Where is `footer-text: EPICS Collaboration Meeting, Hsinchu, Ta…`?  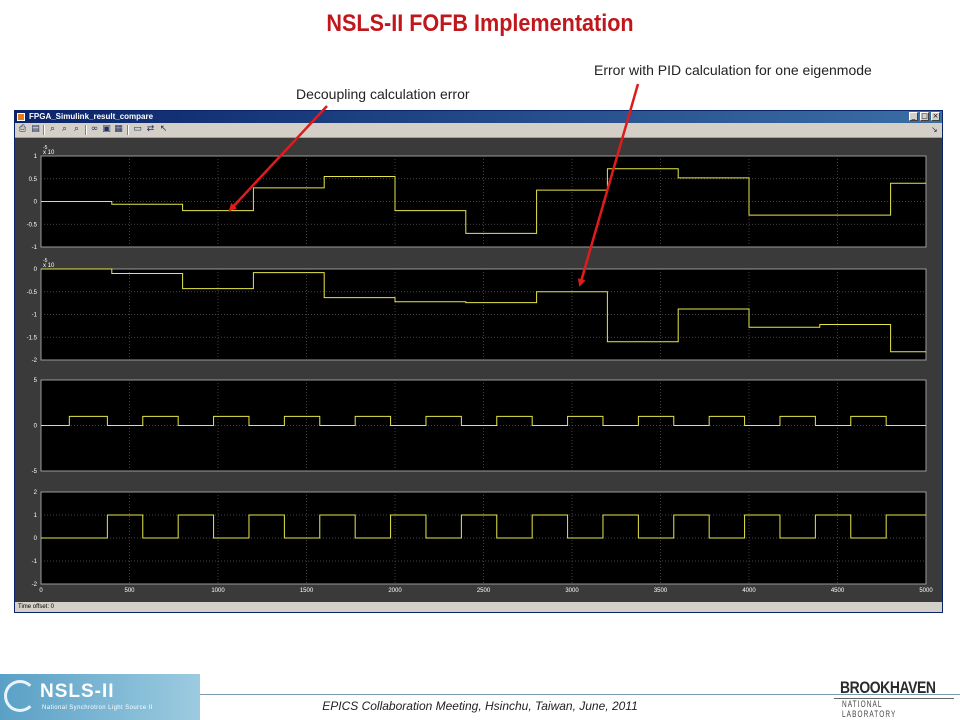 footer-text: EPICS Collaboration Meeting, Hsinchu, Ta… is located at coordinates (480, 706).